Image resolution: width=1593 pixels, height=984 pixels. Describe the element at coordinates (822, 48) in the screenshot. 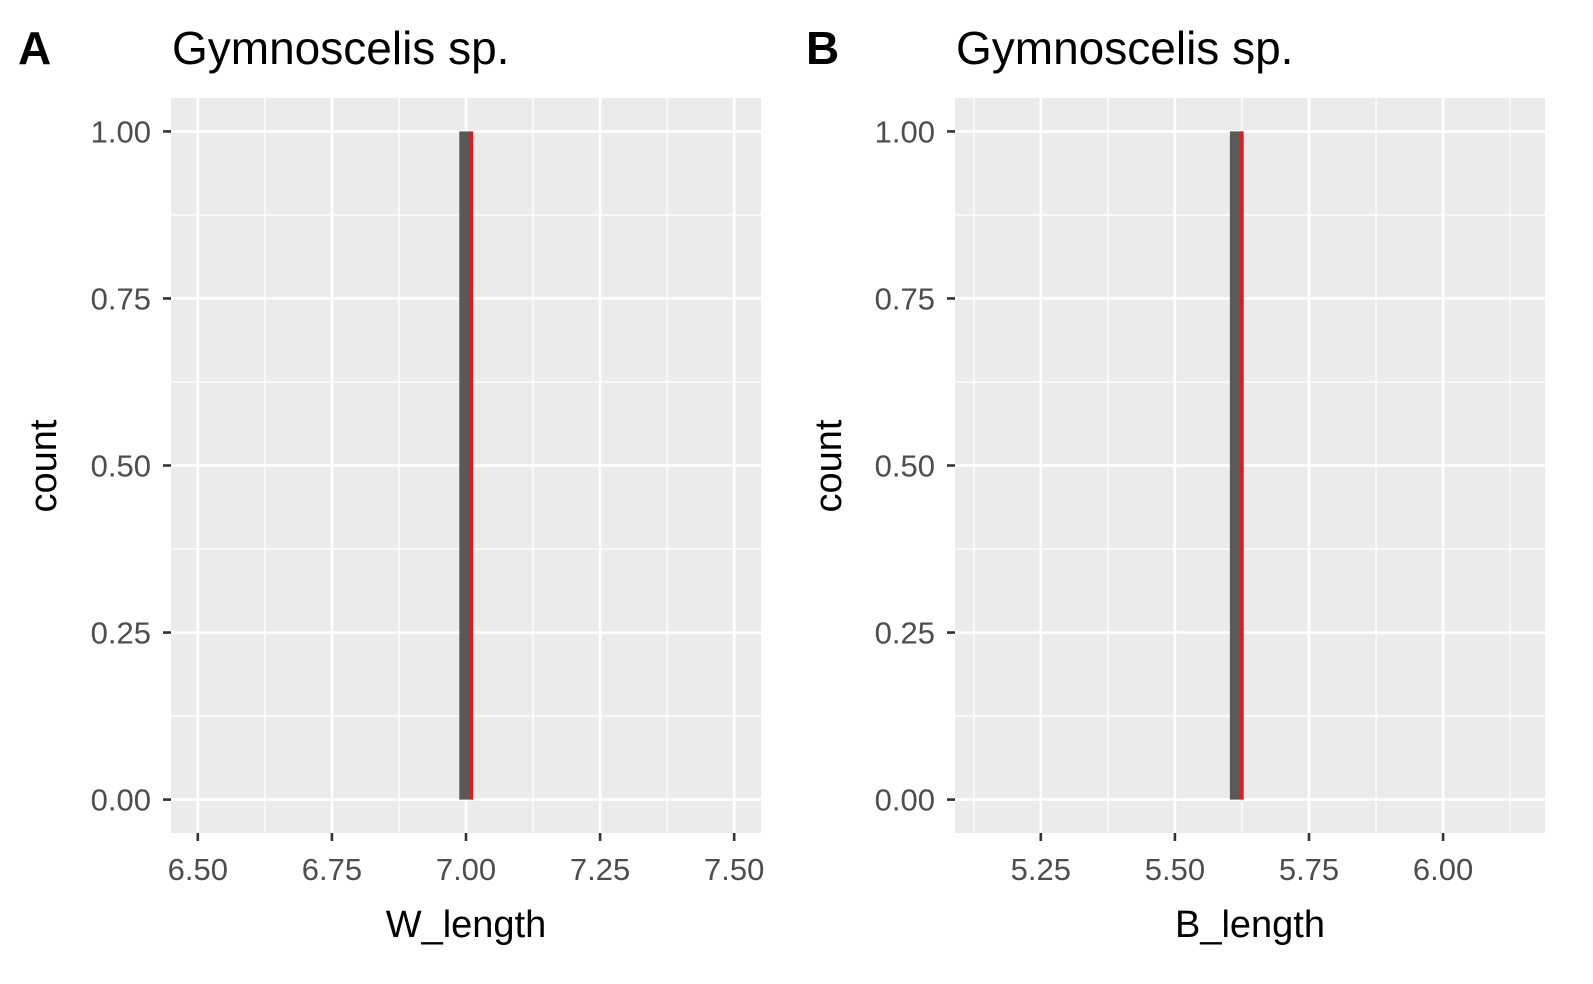

I see `panel-tag: B` at that location.